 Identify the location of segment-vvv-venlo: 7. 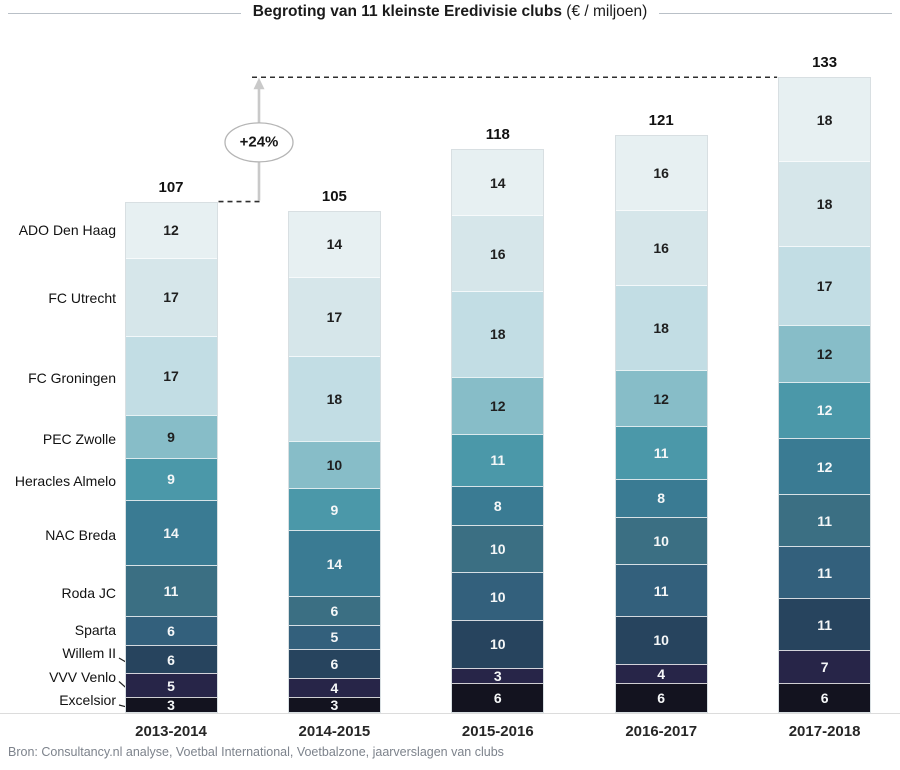
(825, 666).